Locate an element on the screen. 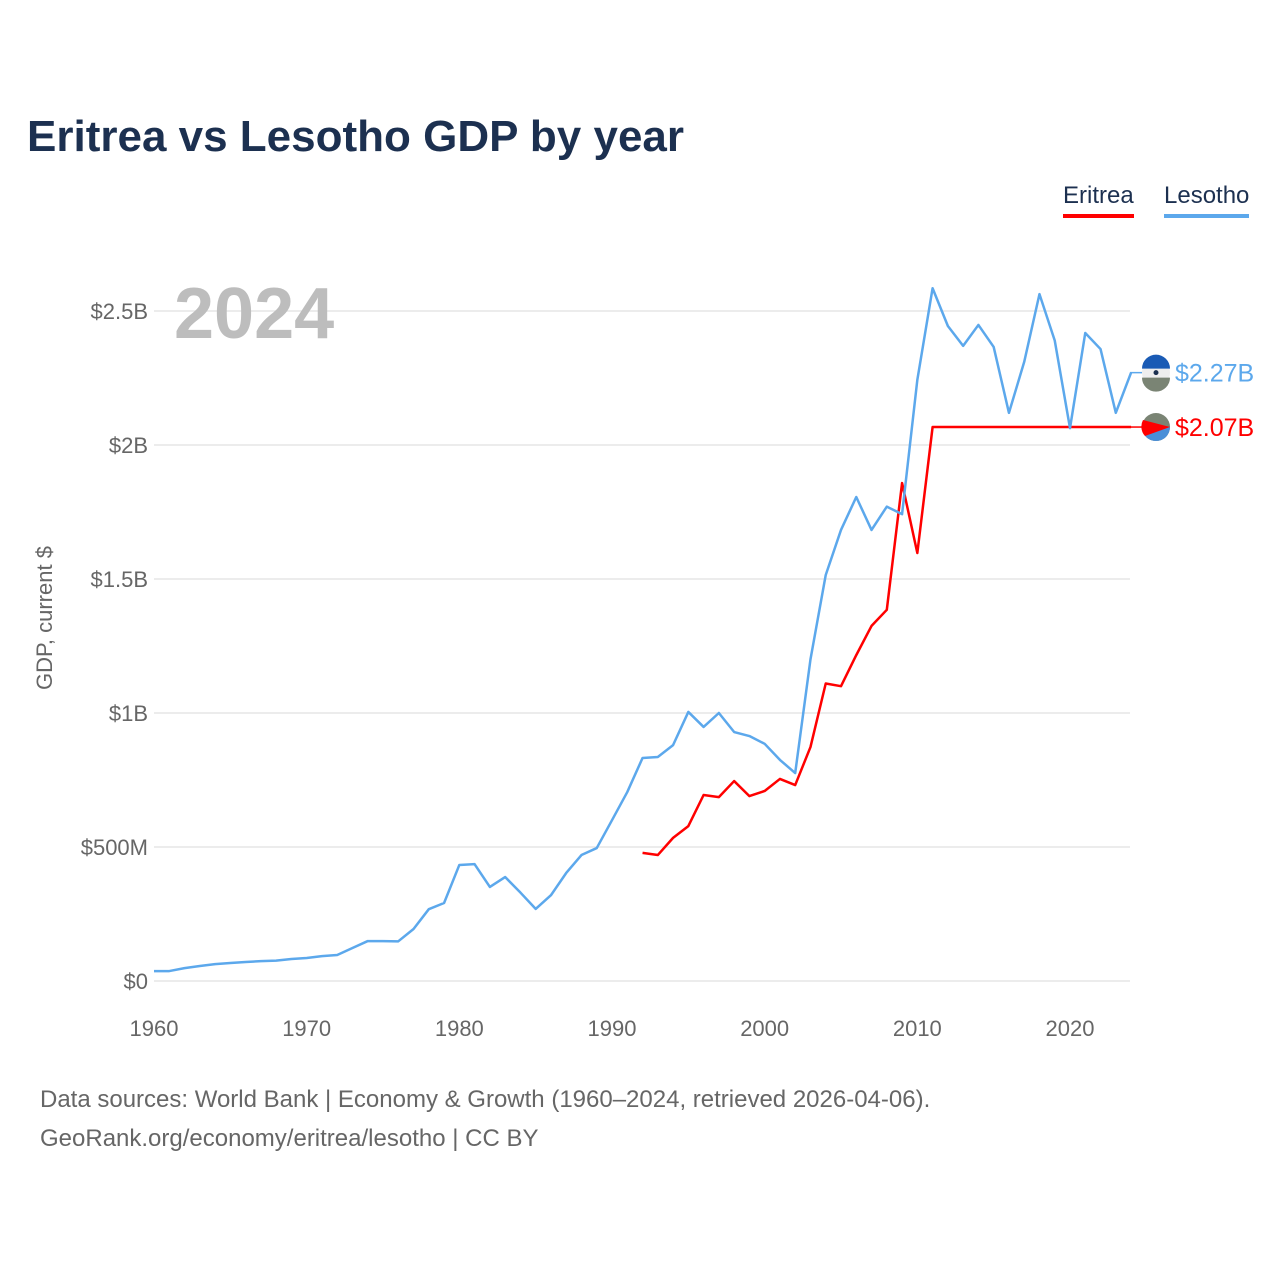  year-annotation: 2024 is located at coordinates (254, 314).